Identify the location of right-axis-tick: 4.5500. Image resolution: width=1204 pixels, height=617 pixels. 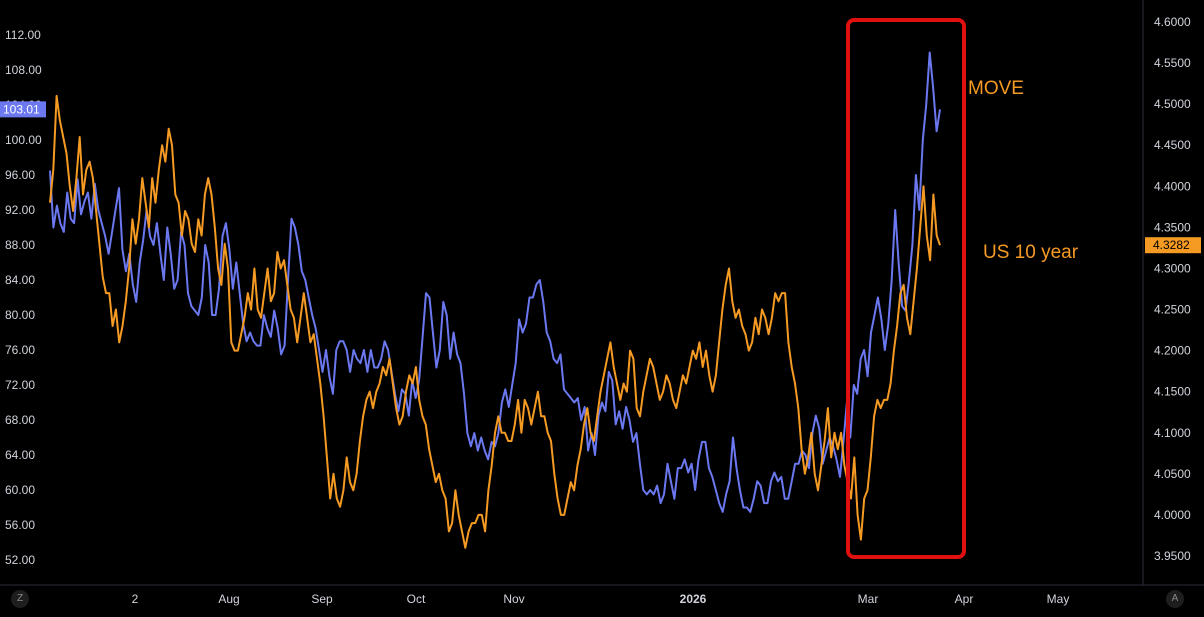
(1172, 63).